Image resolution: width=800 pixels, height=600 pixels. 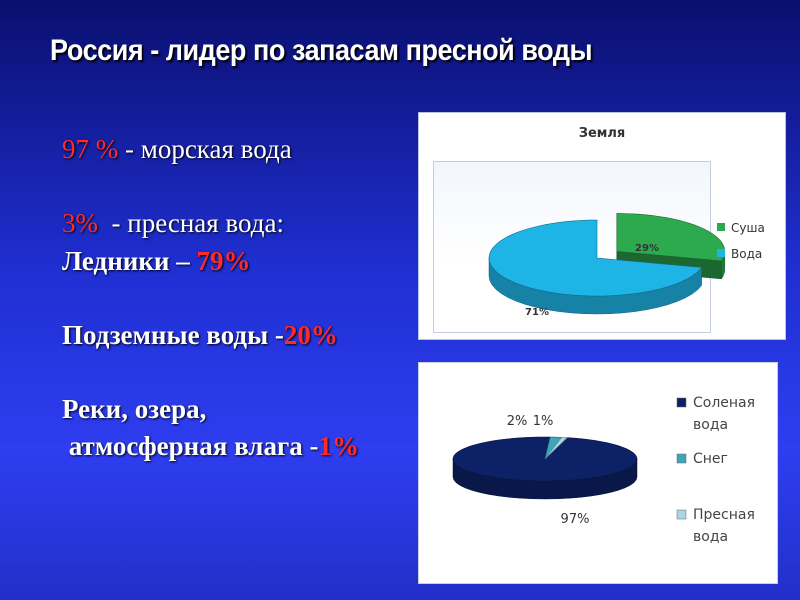 I want to click on water-data-label-2: 1%, so click(x=543, y=421).